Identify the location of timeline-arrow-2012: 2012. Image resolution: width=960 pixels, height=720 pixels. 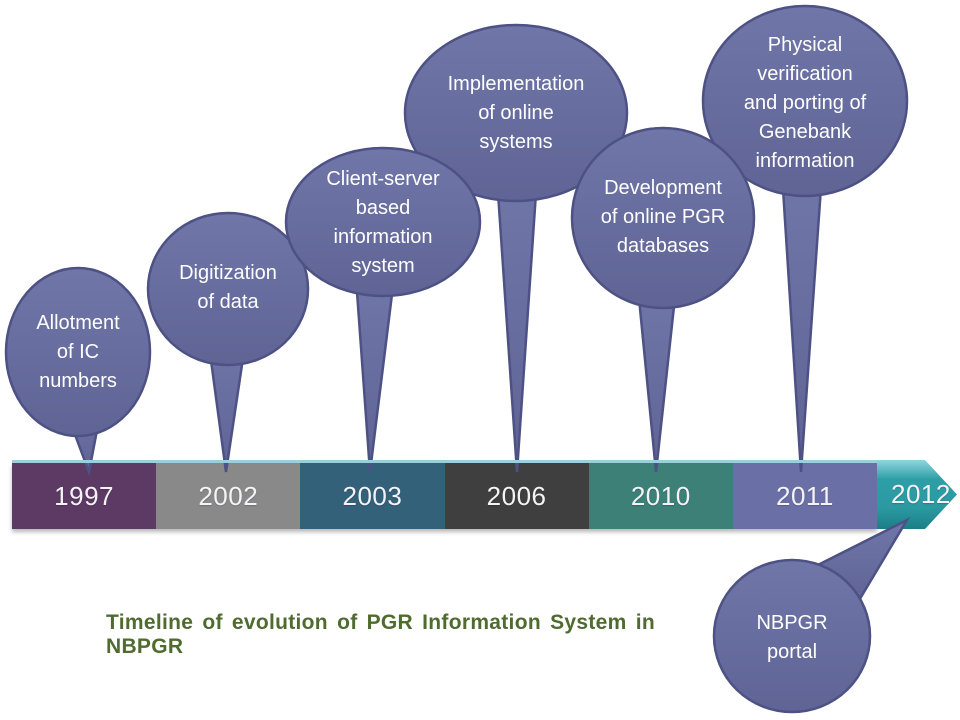
(917, 494).